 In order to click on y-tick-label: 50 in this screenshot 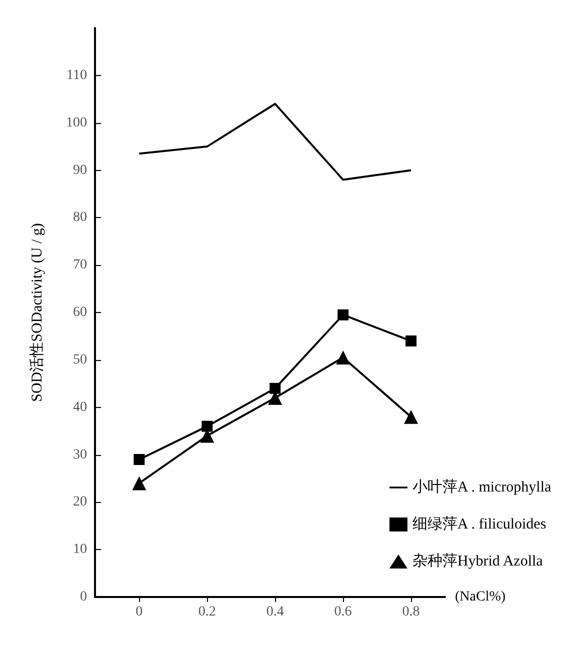, I will do `click(80, 360)`.